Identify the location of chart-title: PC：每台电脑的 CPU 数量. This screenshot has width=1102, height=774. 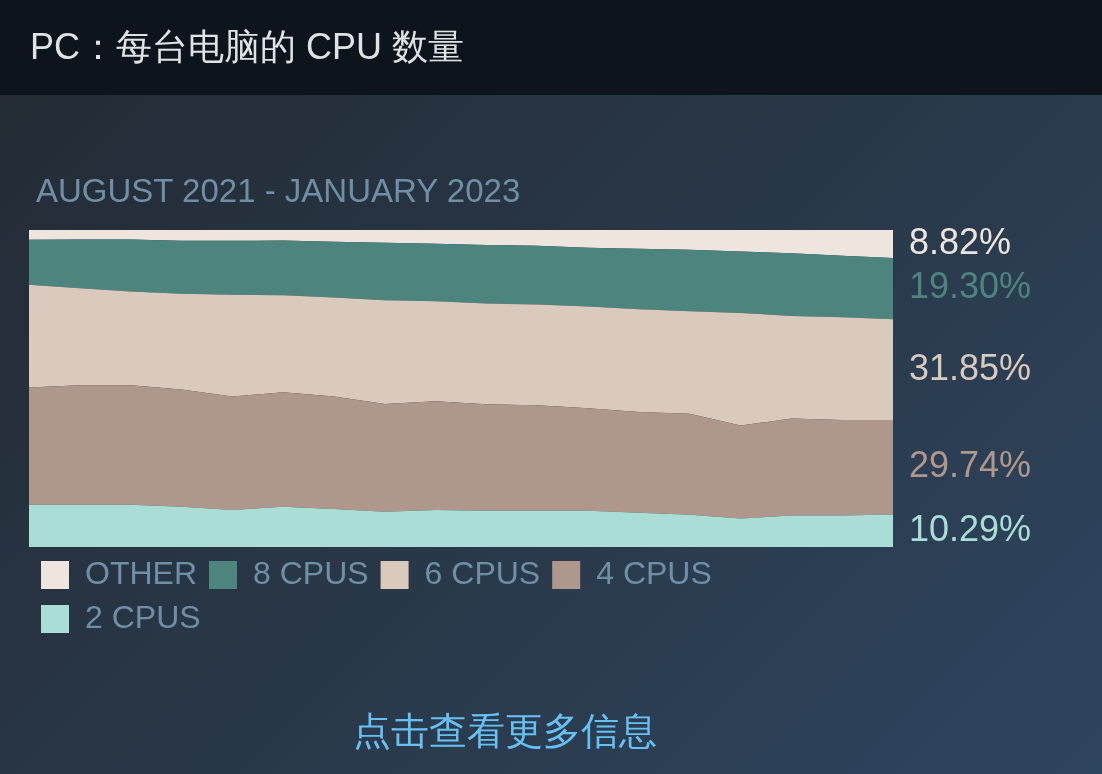
(247, 47).